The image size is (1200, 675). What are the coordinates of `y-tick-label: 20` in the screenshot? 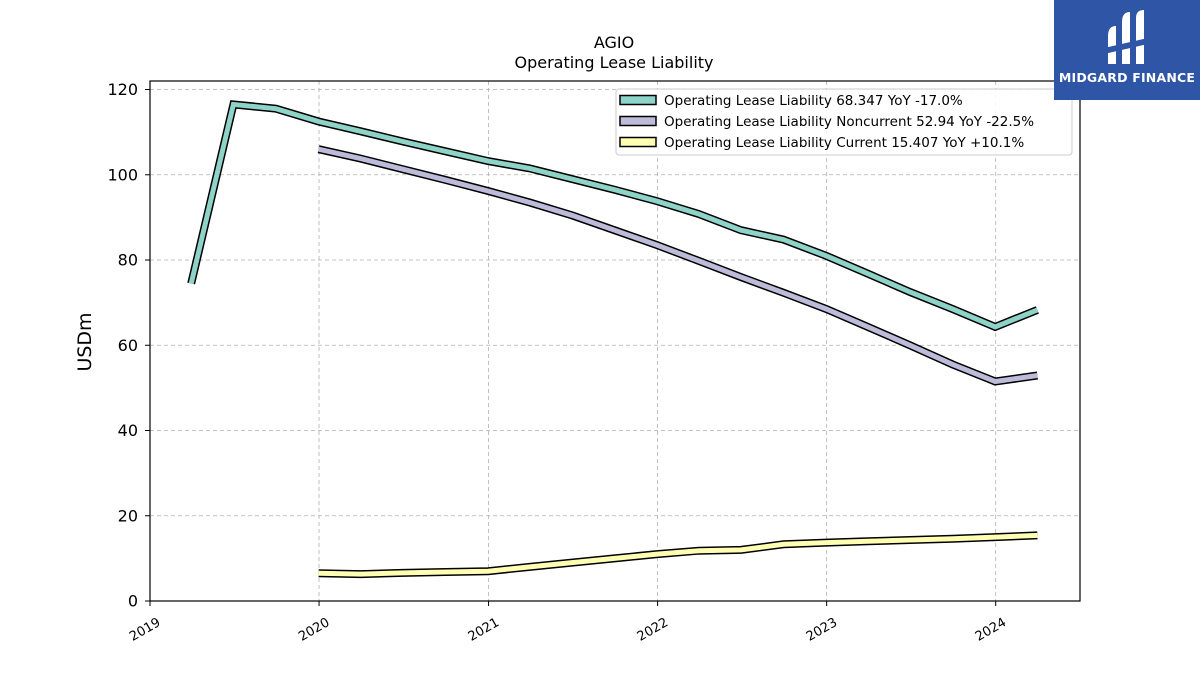 It's located at (128, 515).